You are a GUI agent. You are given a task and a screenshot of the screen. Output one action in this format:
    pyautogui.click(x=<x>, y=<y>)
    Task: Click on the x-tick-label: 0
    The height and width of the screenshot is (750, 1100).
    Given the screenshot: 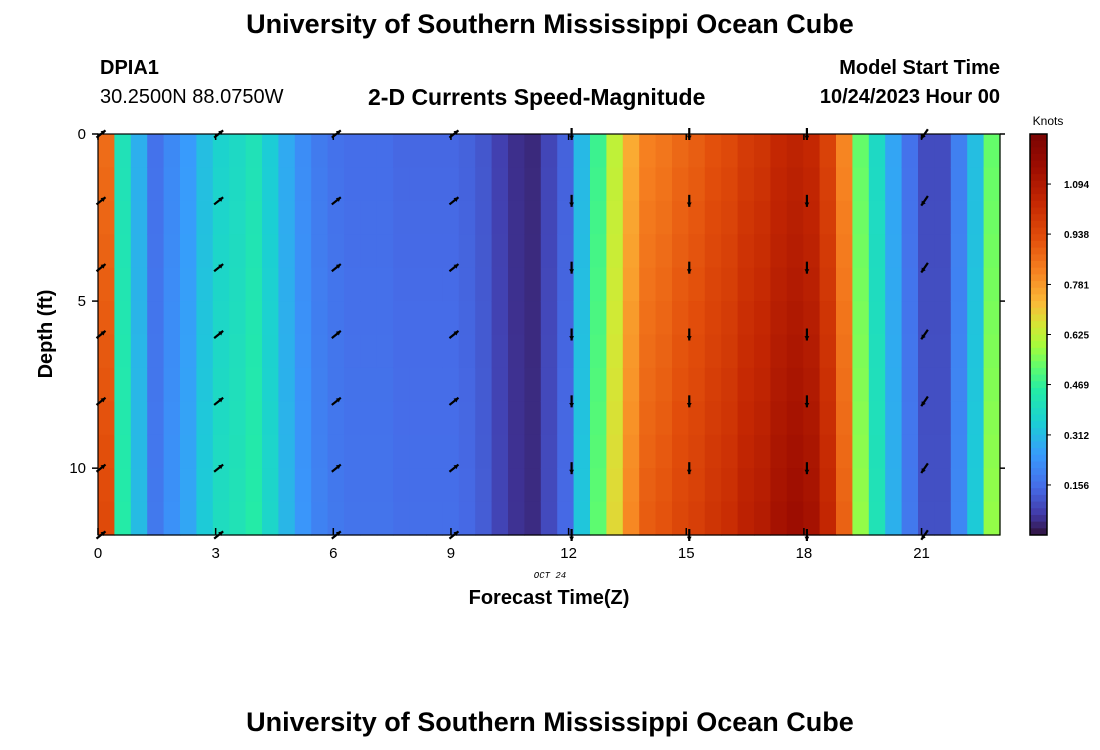 What is the action you would take?
    pyautogui.click(x=98, y=553)
    